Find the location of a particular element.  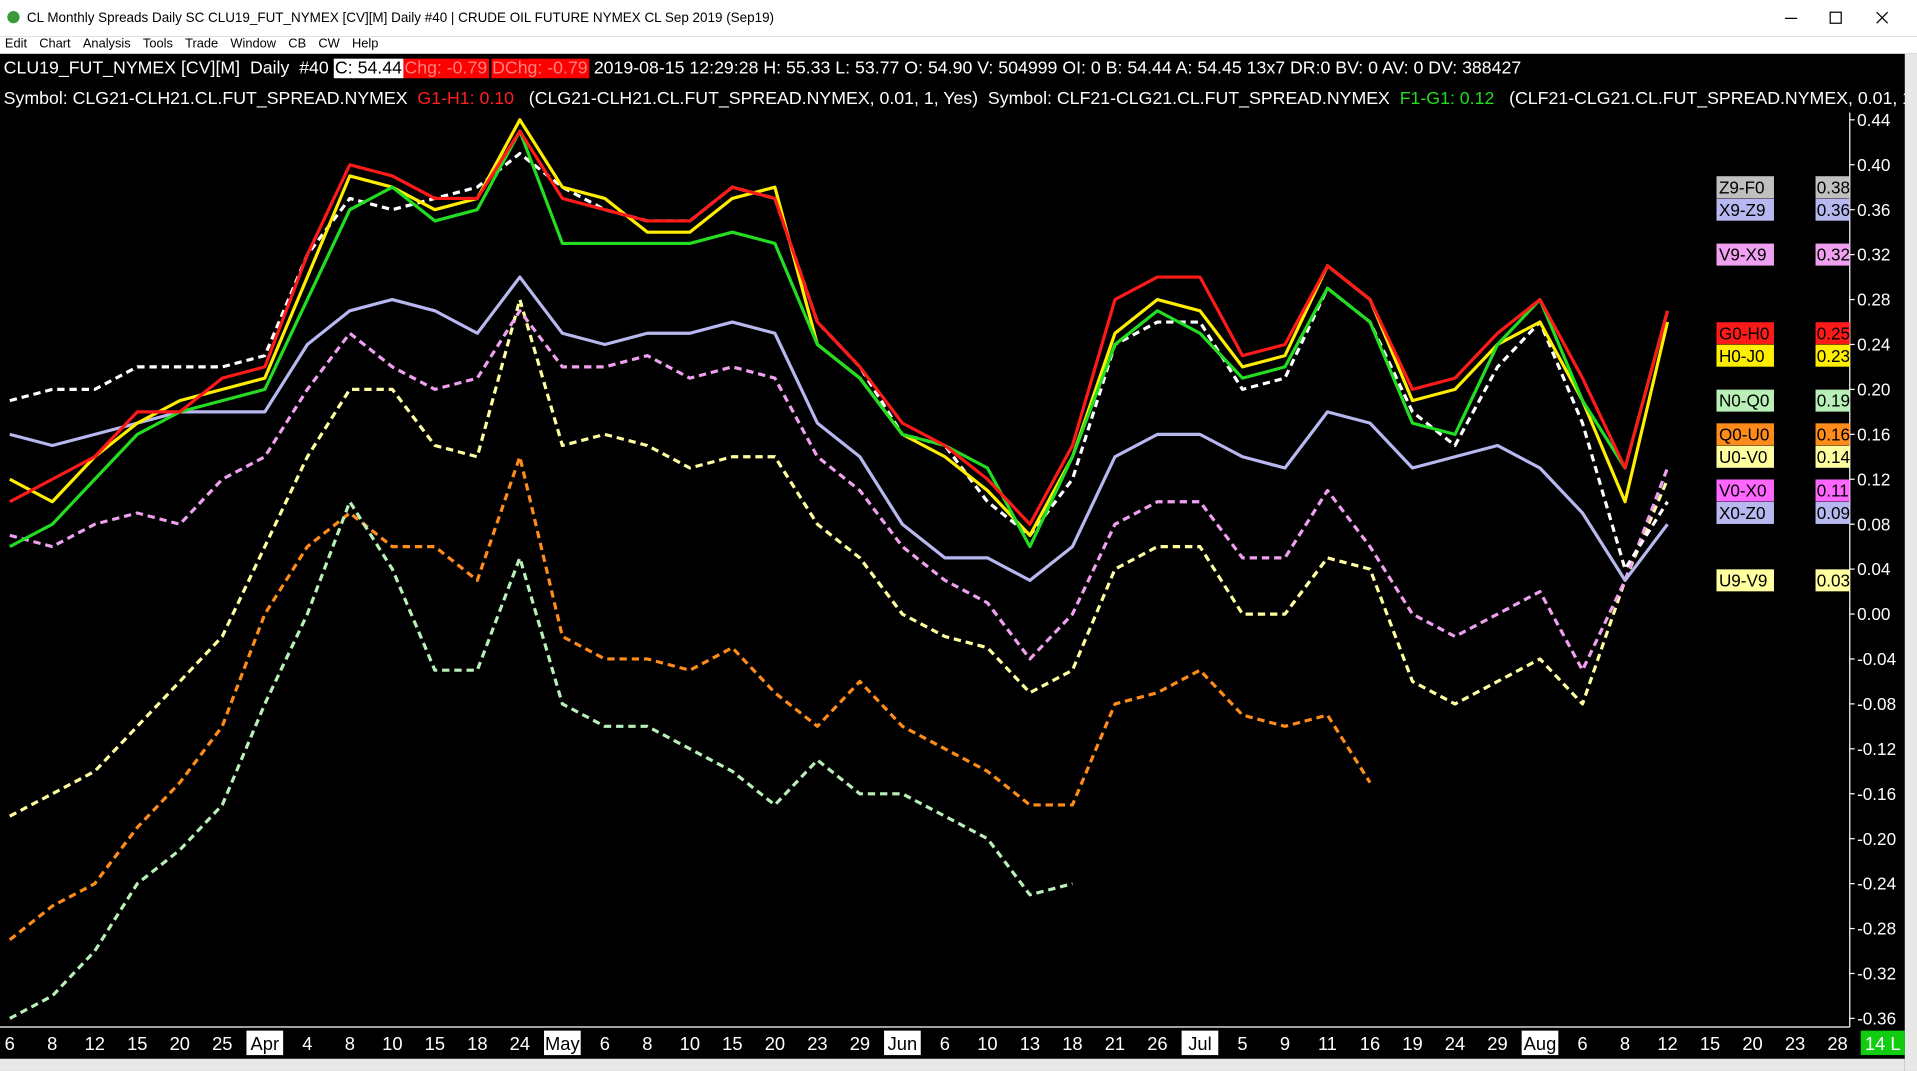

y-tick-label: 0.44 is located at coordinates (1874, 120).